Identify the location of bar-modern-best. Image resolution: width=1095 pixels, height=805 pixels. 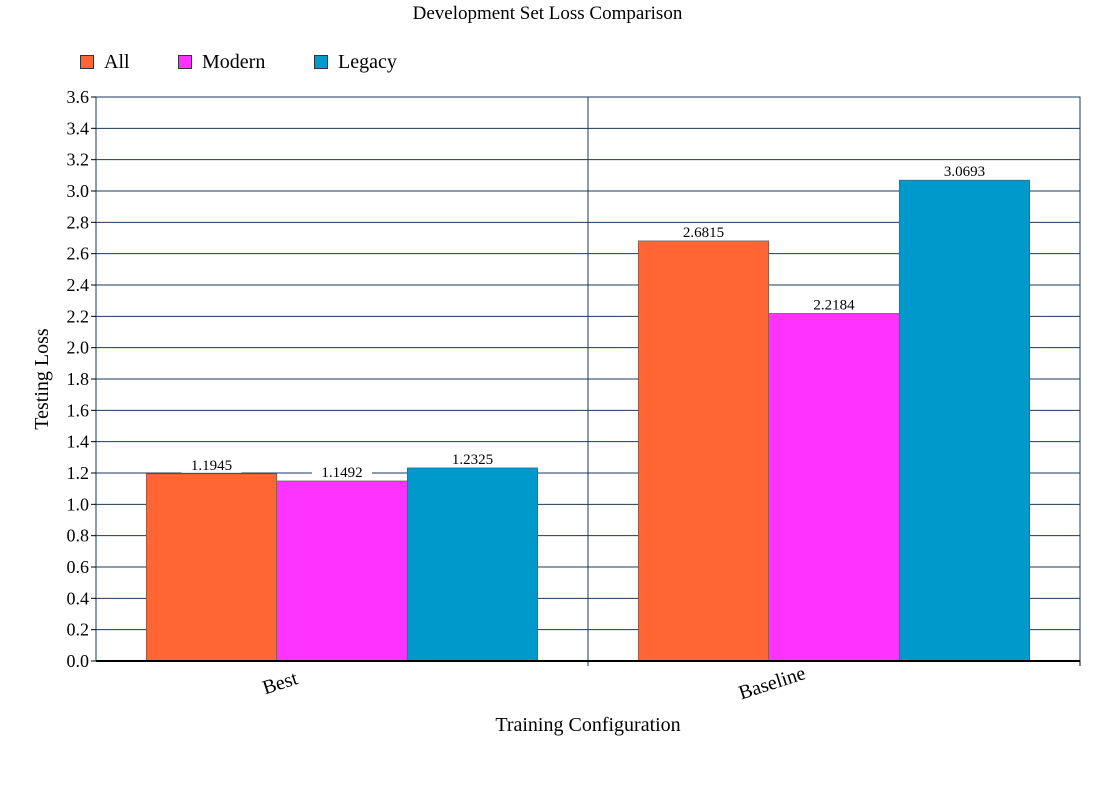
(342, 571).